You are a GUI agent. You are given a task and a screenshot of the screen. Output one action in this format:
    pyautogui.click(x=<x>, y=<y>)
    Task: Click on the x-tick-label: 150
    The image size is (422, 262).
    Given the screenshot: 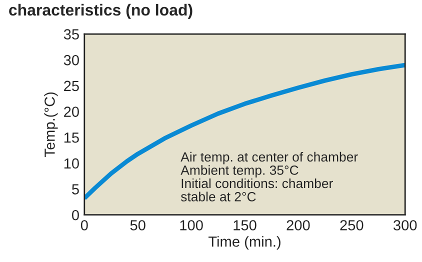 What is the action you would take?
    pyautogui.click(x=245, y=225)
    